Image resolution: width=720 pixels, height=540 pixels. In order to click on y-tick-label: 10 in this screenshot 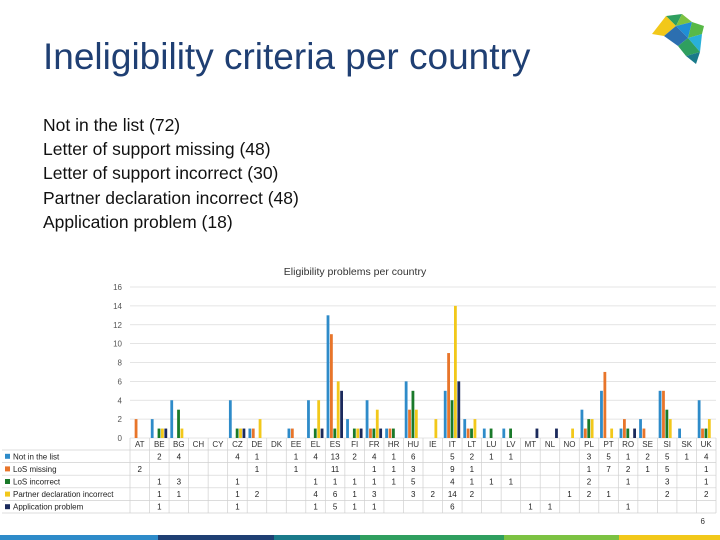, I will do `click(117, 344)`.